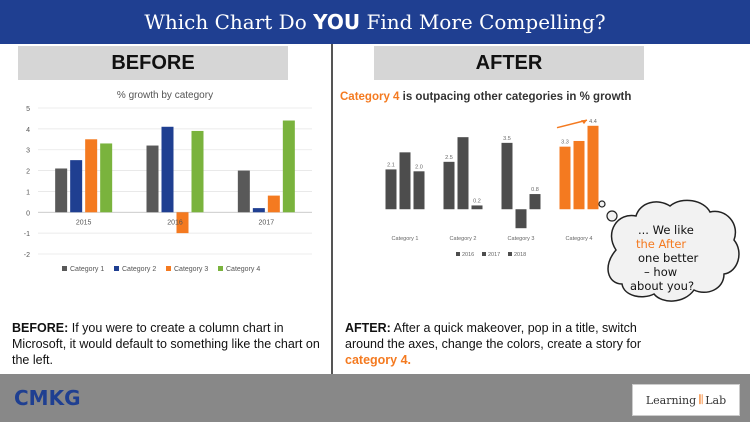 The height and width of the screenshot is (422, 750). Describe the element at coordinates (27, 234) in the screenshot. I see `before-ytick-label: -1` at that location.